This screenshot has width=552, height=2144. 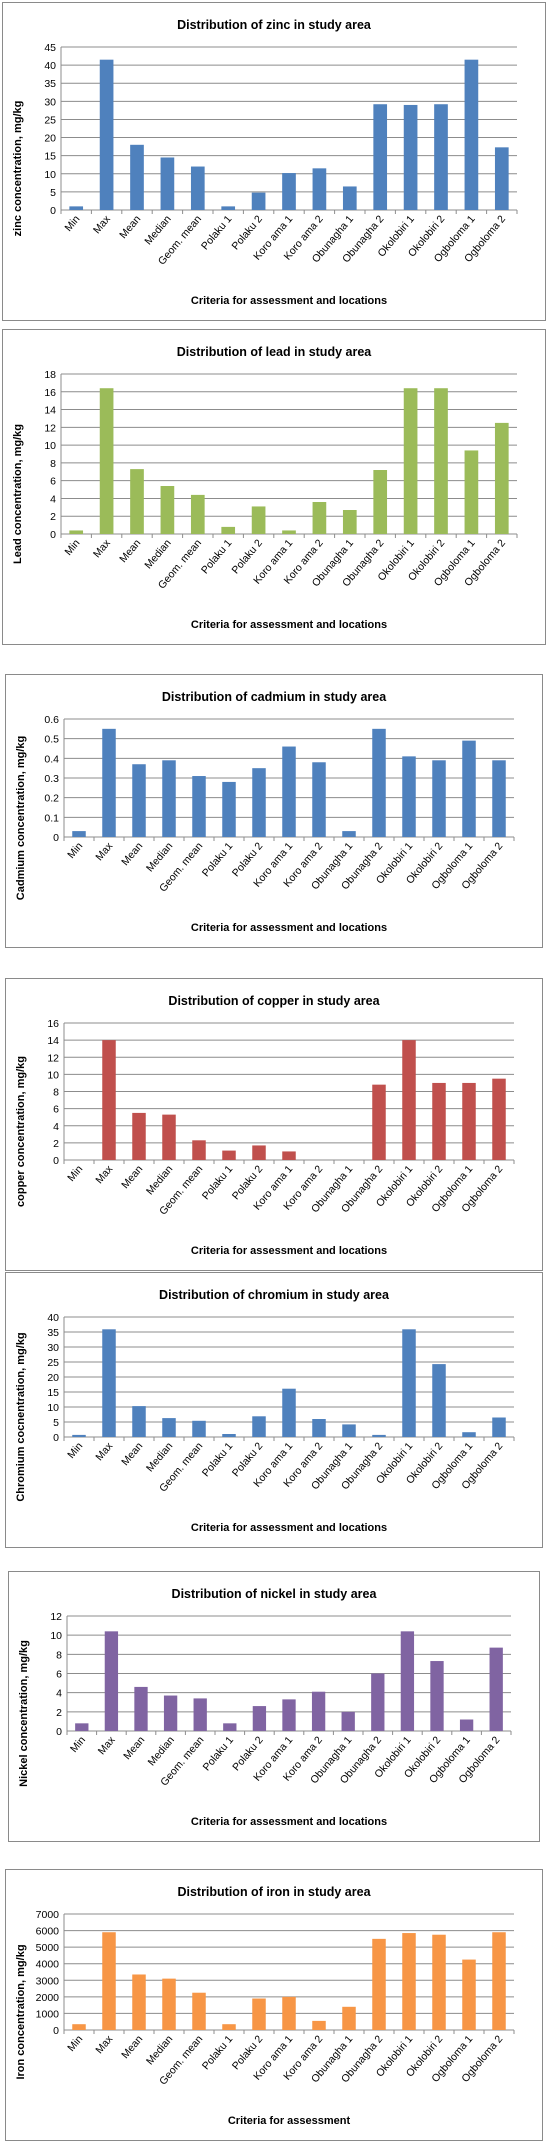 What do you see at coordinates (21, 2011) in the screenshot?
I see `y-axis-title: Iron concentration, mg/kg` at bounding box center [21, 2011].